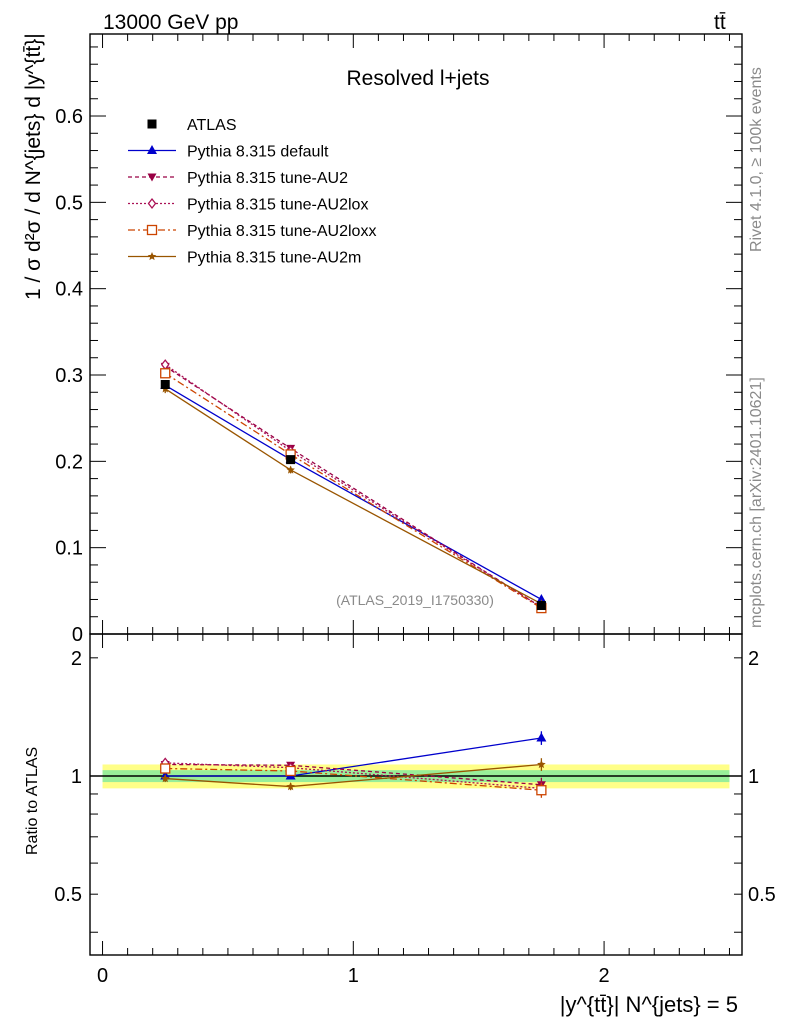 This screenshot has height=1024, width=786. What do you see at coordinates (77, 635) in the screenshot?
I see `y-tick-label: 0` at bounding box center [77, 635].